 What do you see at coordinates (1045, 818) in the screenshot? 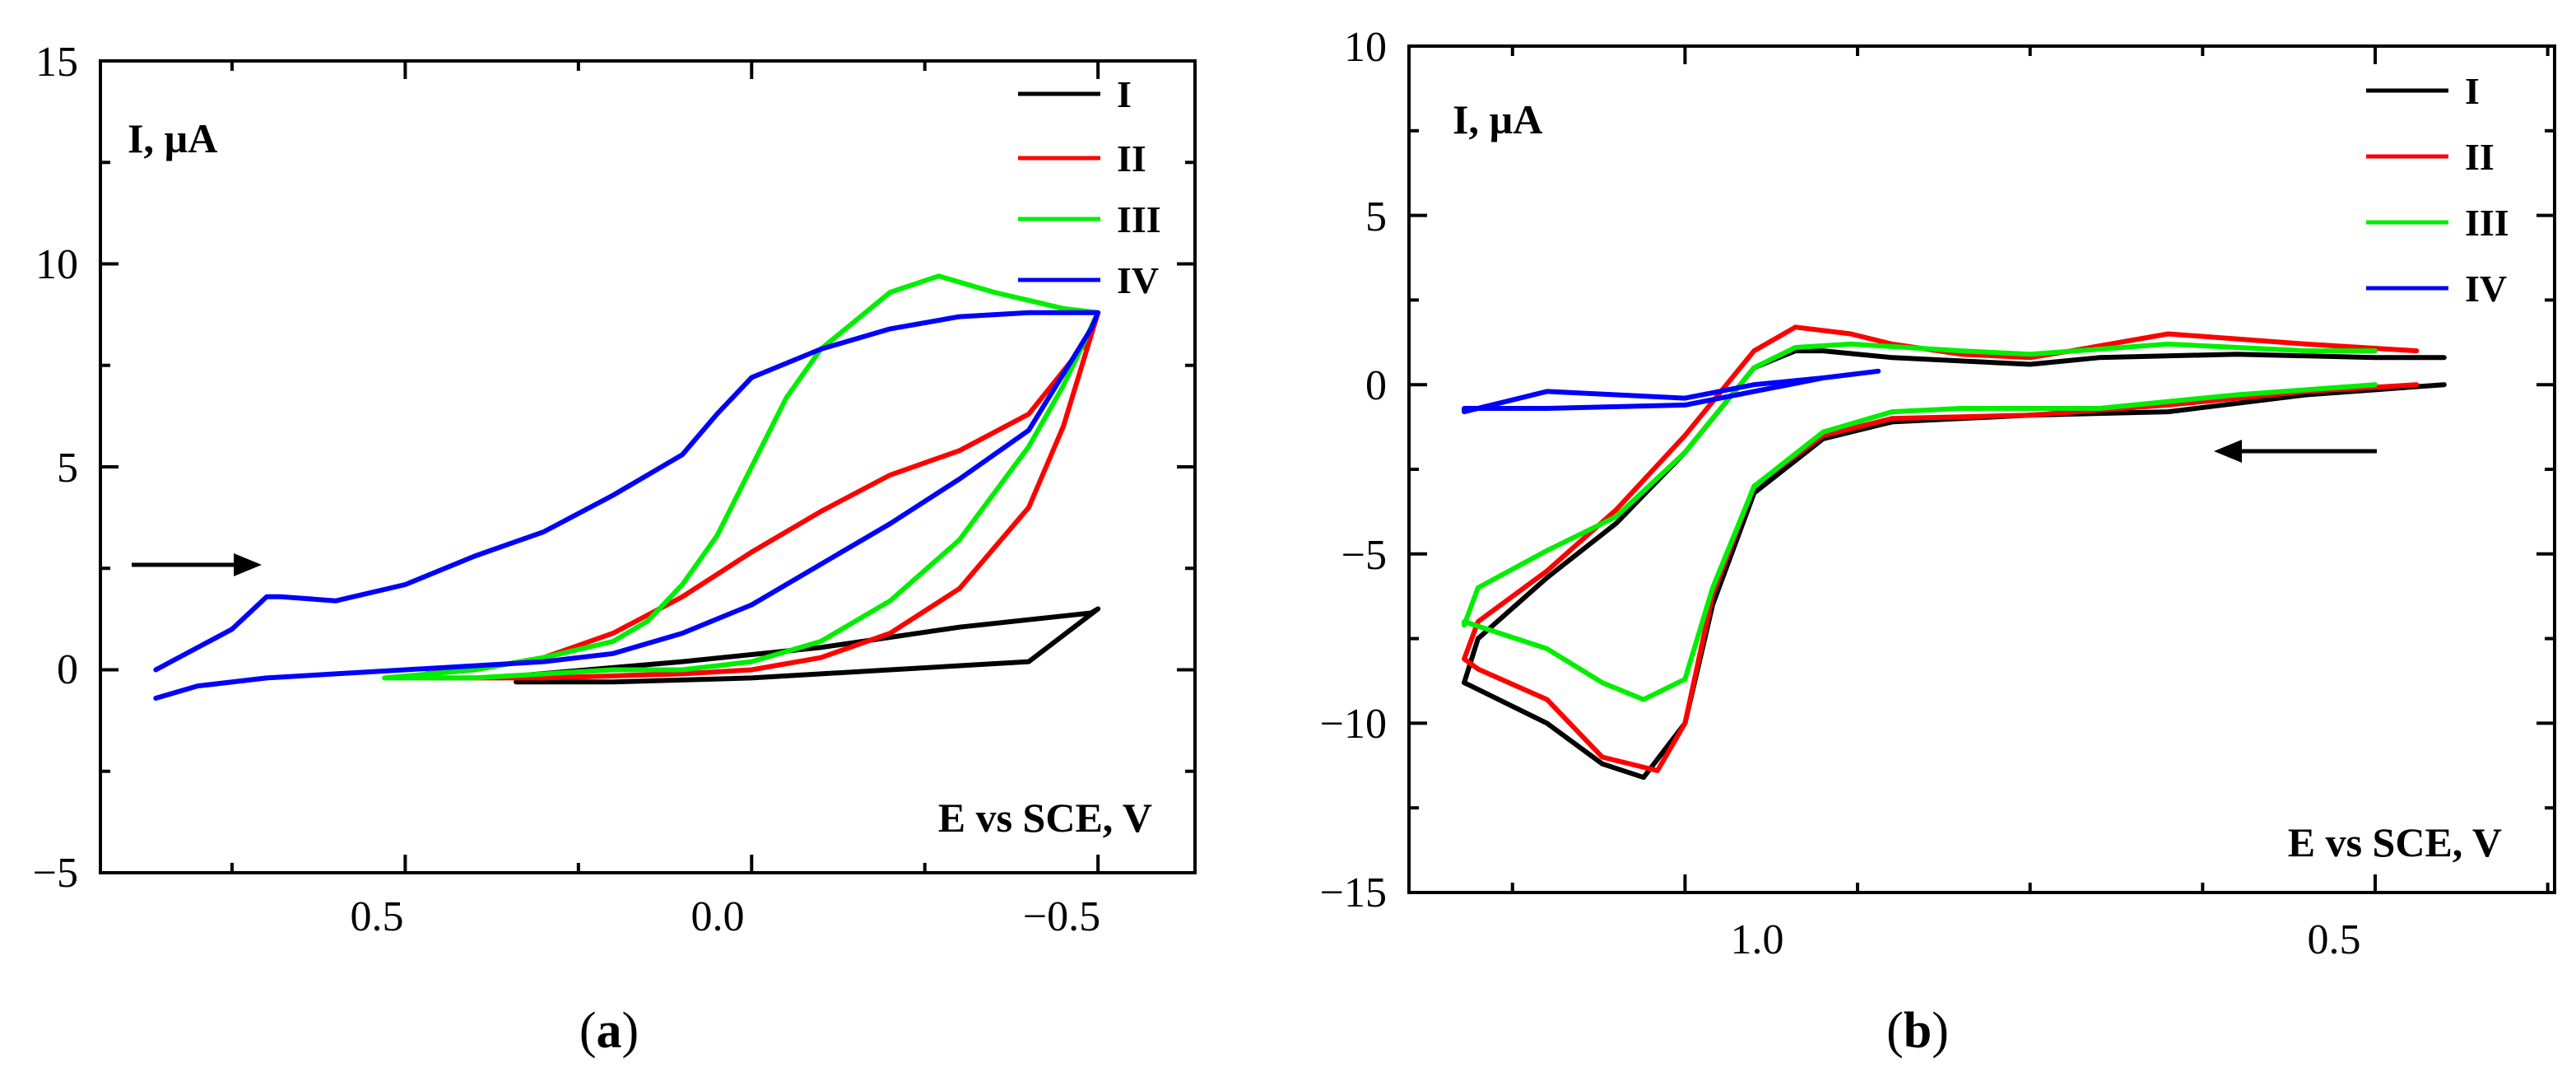
I see `panel-a-x-axis-label: E vs SCE, V` at bounding box center [1045, 818].